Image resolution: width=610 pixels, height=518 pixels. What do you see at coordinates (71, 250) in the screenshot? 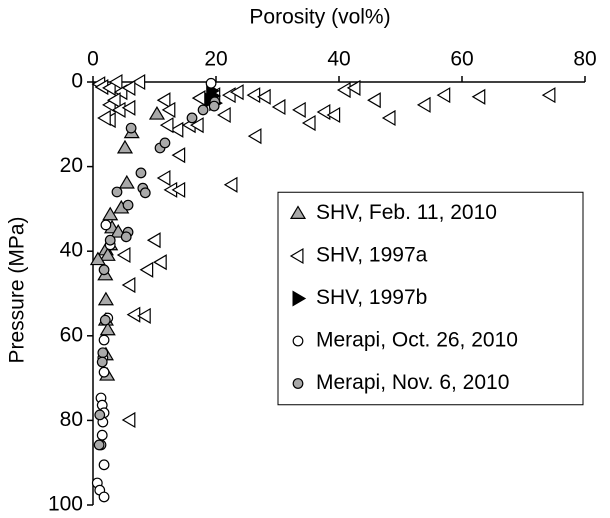
I see `y-tick-label: 40` at bounding box center [71, 250].